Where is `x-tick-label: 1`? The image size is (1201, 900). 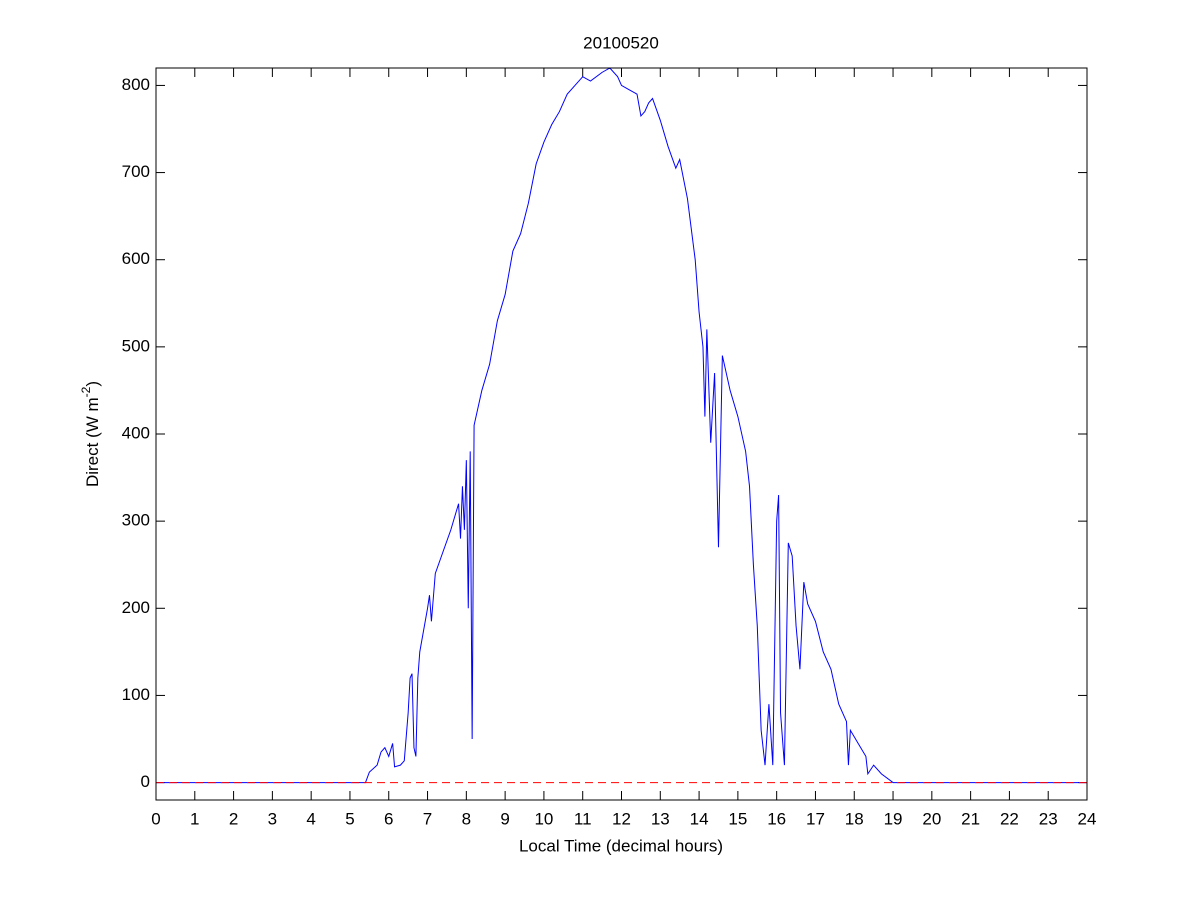
x-tick-label: 1 is located at coordinates (194, 818).